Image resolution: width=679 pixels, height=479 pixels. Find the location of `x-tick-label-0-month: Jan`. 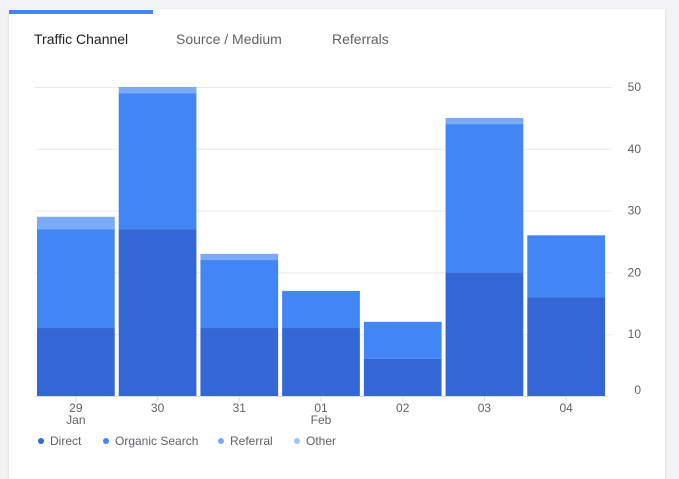

x-tick-label-0-month: Jan is located at coordinates (75, 420).